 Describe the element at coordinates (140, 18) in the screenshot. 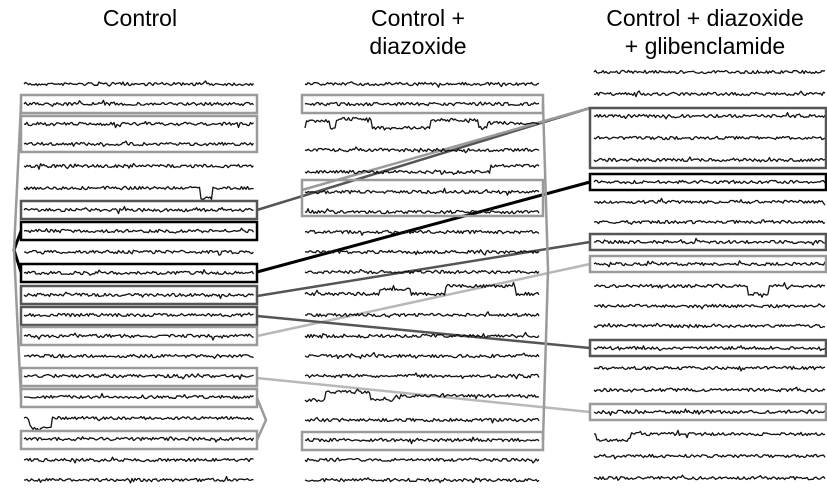

I see `column-title-control: Control` at that location.